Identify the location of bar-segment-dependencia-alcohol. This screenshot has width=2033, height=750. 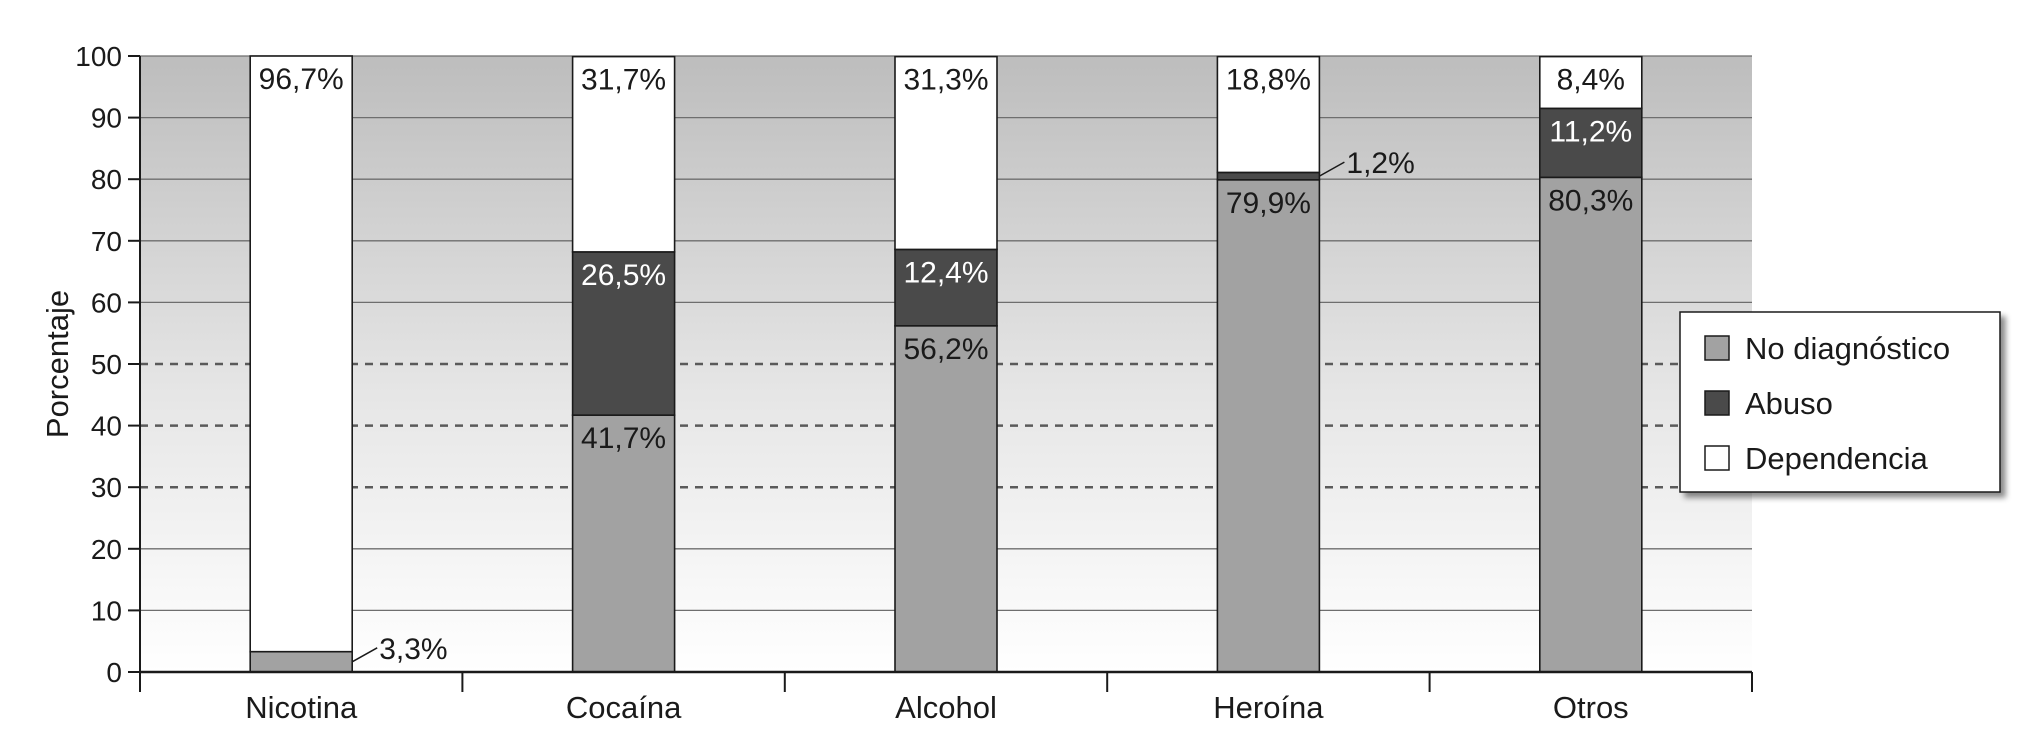
(946, 153).